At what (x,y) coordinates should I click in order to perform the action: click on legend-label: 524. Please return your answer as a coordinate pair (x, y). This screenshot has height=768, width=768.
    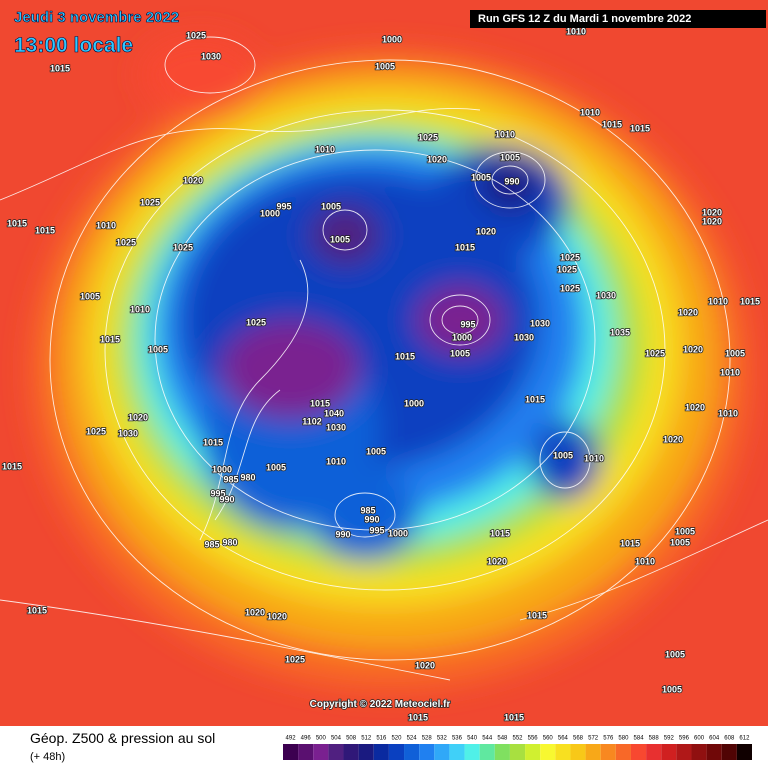
    Looking at the image, I should click on (412, 739).